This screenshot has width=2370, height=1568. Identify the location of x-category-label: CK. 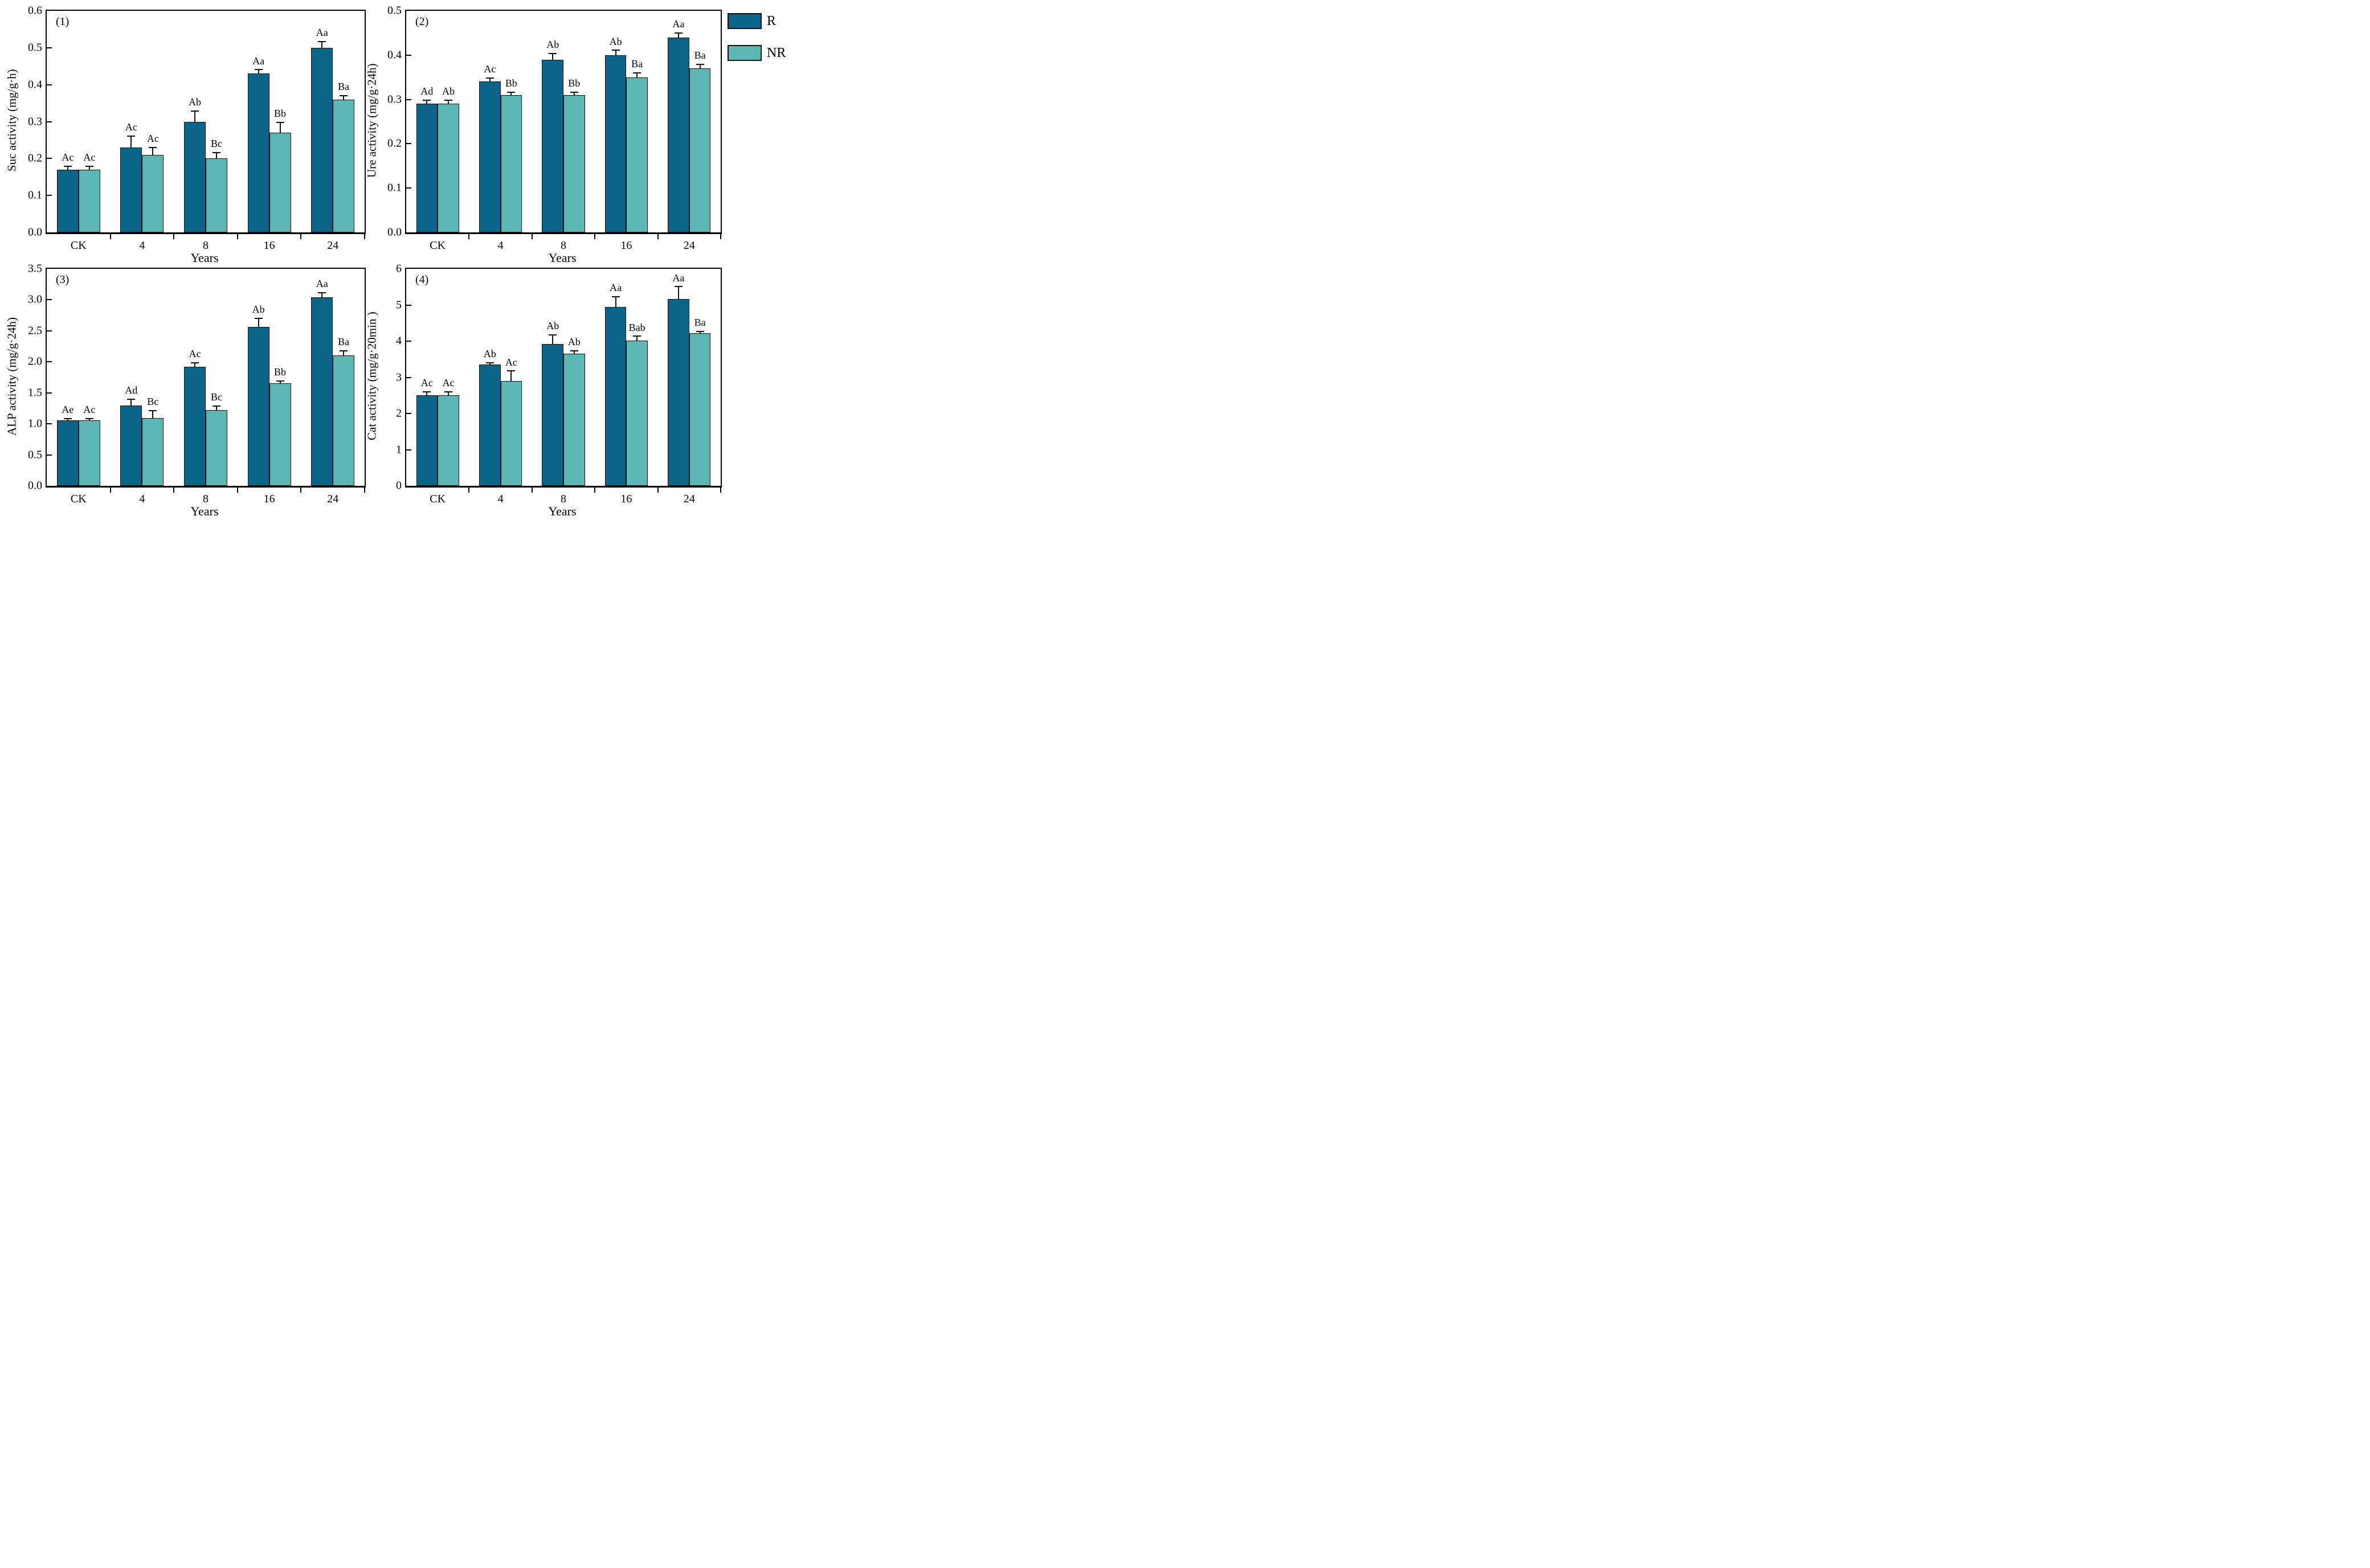
(438, 499).